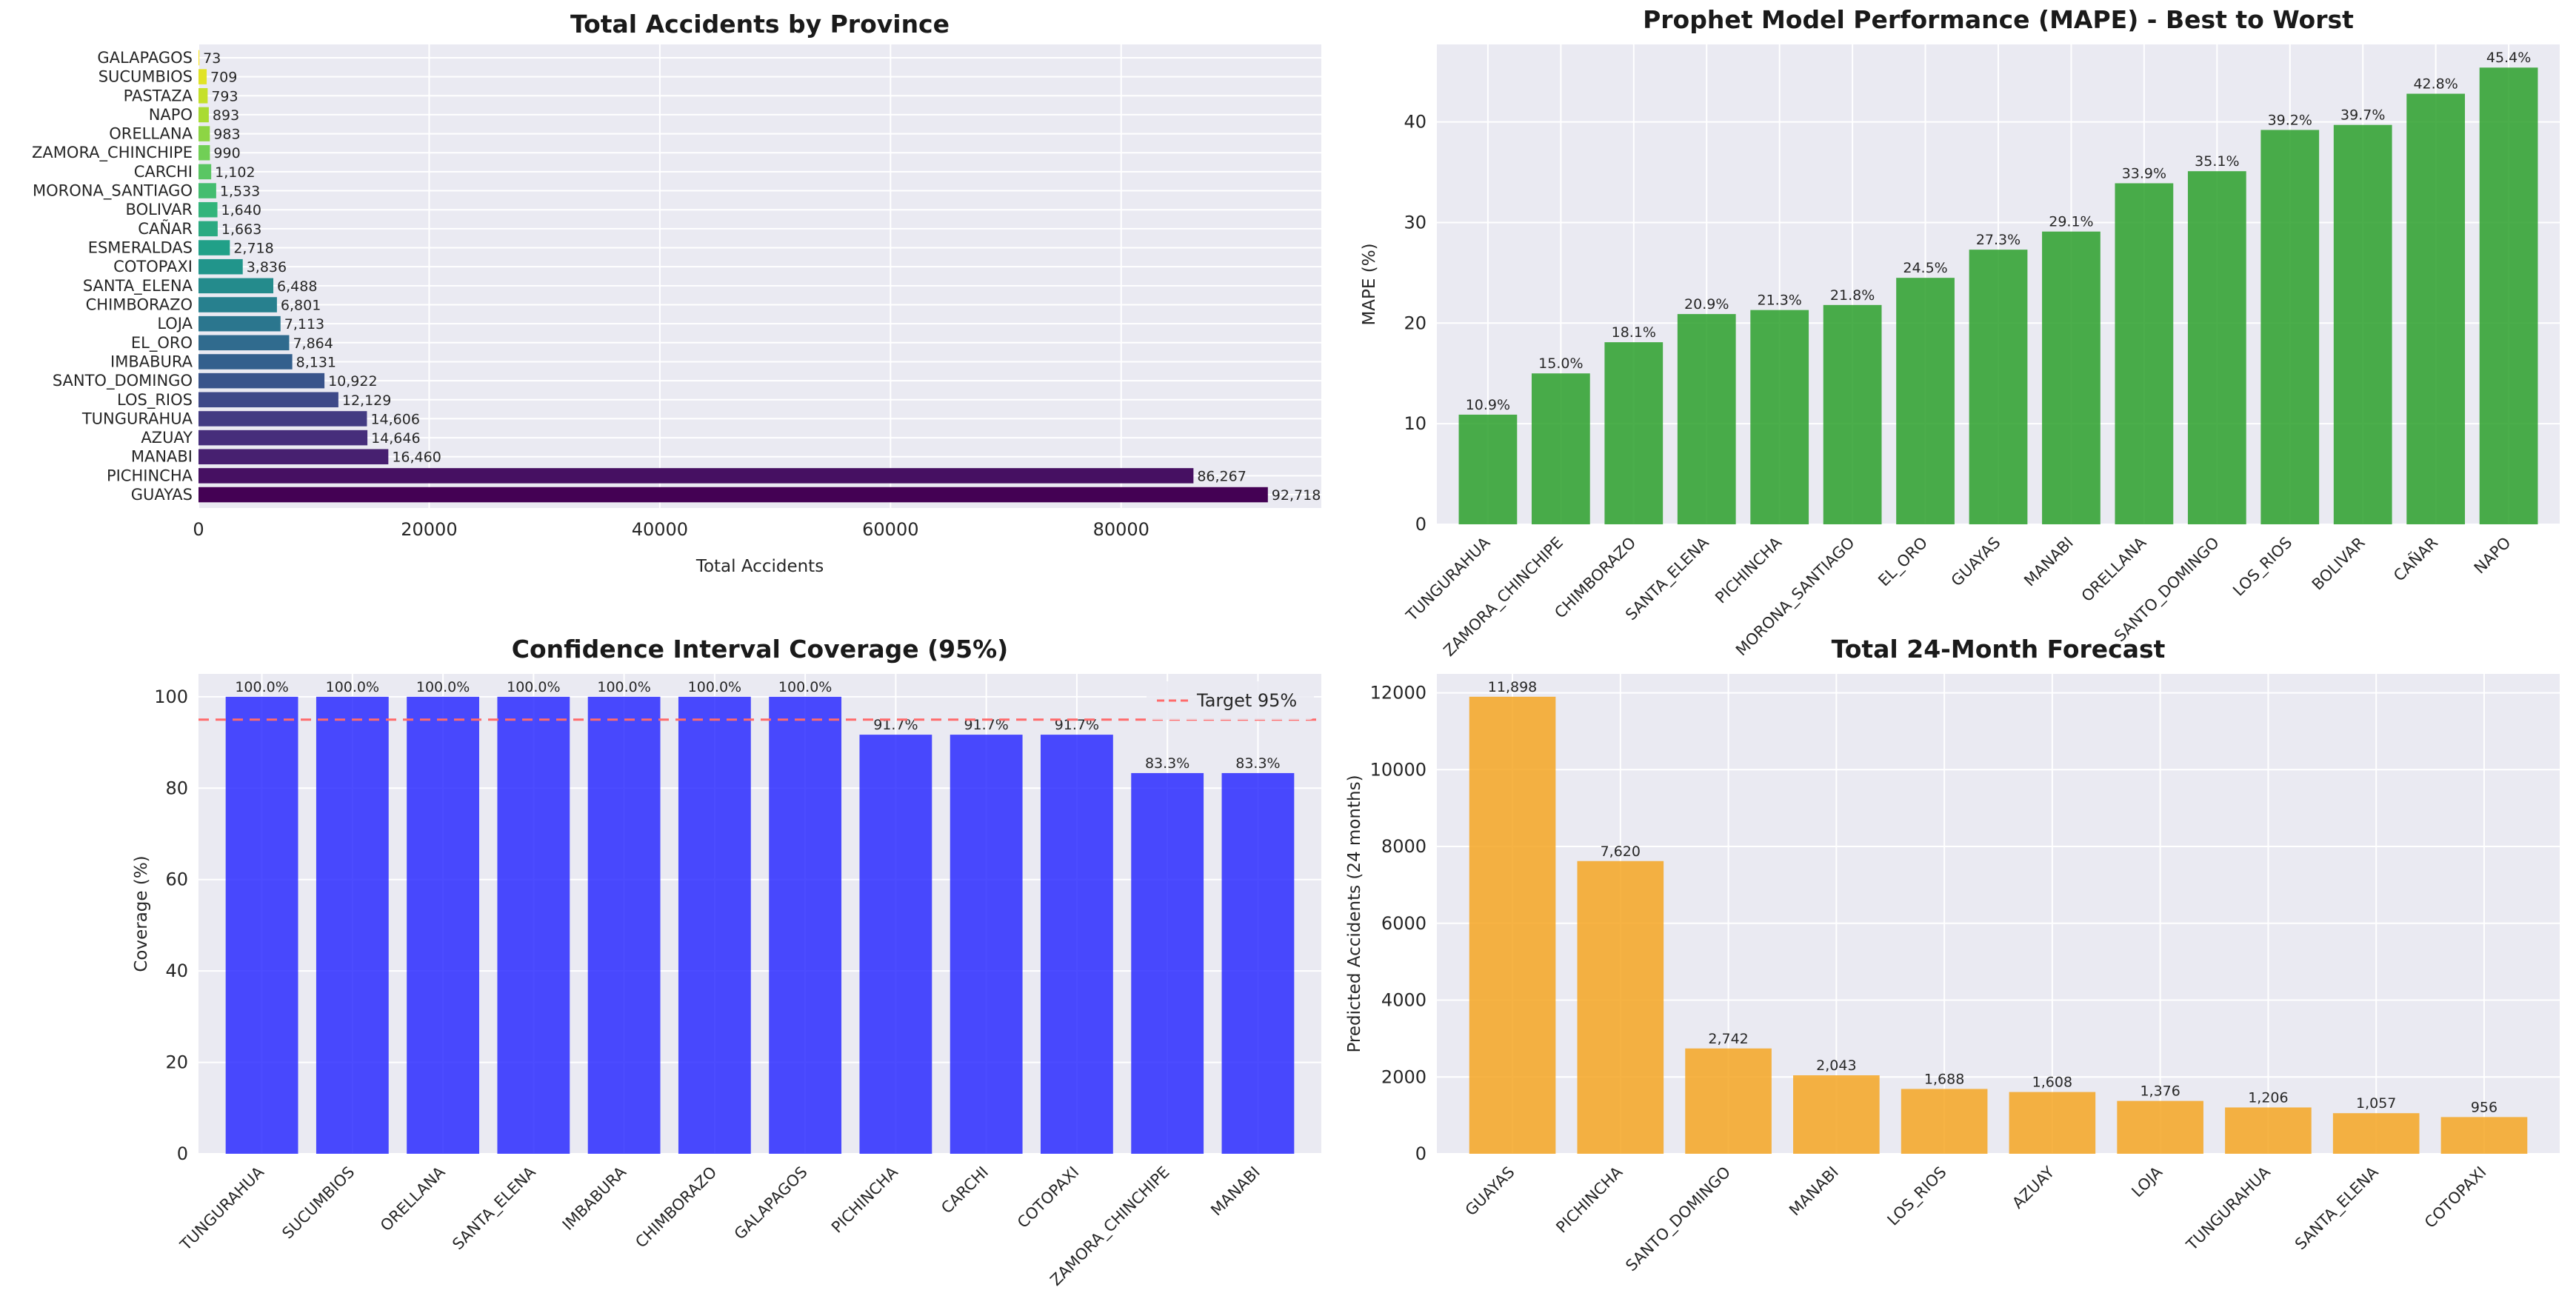 This screenshot has height=1293, width=2576. Describe the element at coordinates (165, 228) in the screenshot. I see `y-tick-label: CAÑAR` at that location.